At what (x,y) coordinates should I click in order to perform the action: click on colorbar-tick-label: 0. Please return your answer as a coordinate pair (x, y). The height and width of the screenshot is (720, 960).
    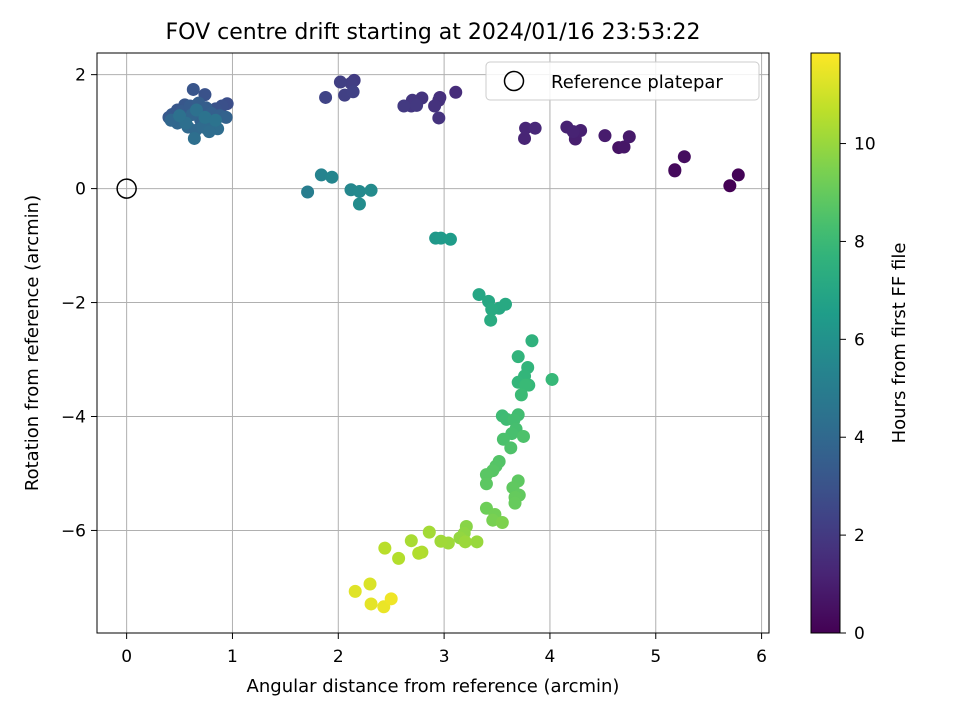
    Looking at the image, I should click on (859, 634).